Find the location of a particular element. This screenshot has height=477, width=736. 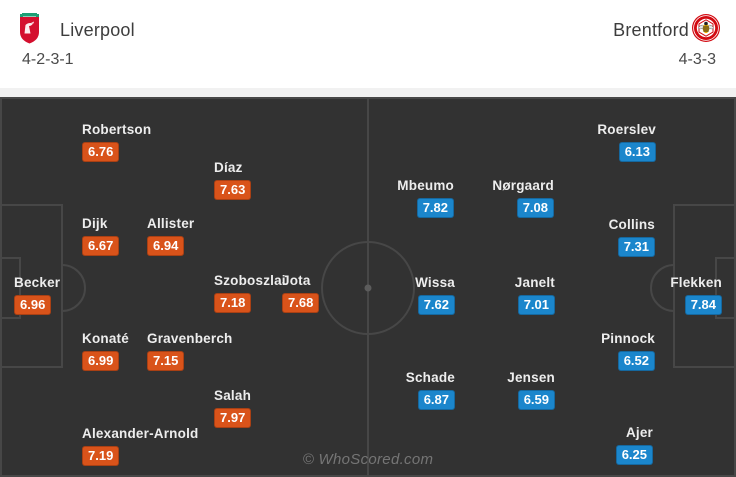

player-salah: Salah 7.97 is located at coordinates (233, 408).